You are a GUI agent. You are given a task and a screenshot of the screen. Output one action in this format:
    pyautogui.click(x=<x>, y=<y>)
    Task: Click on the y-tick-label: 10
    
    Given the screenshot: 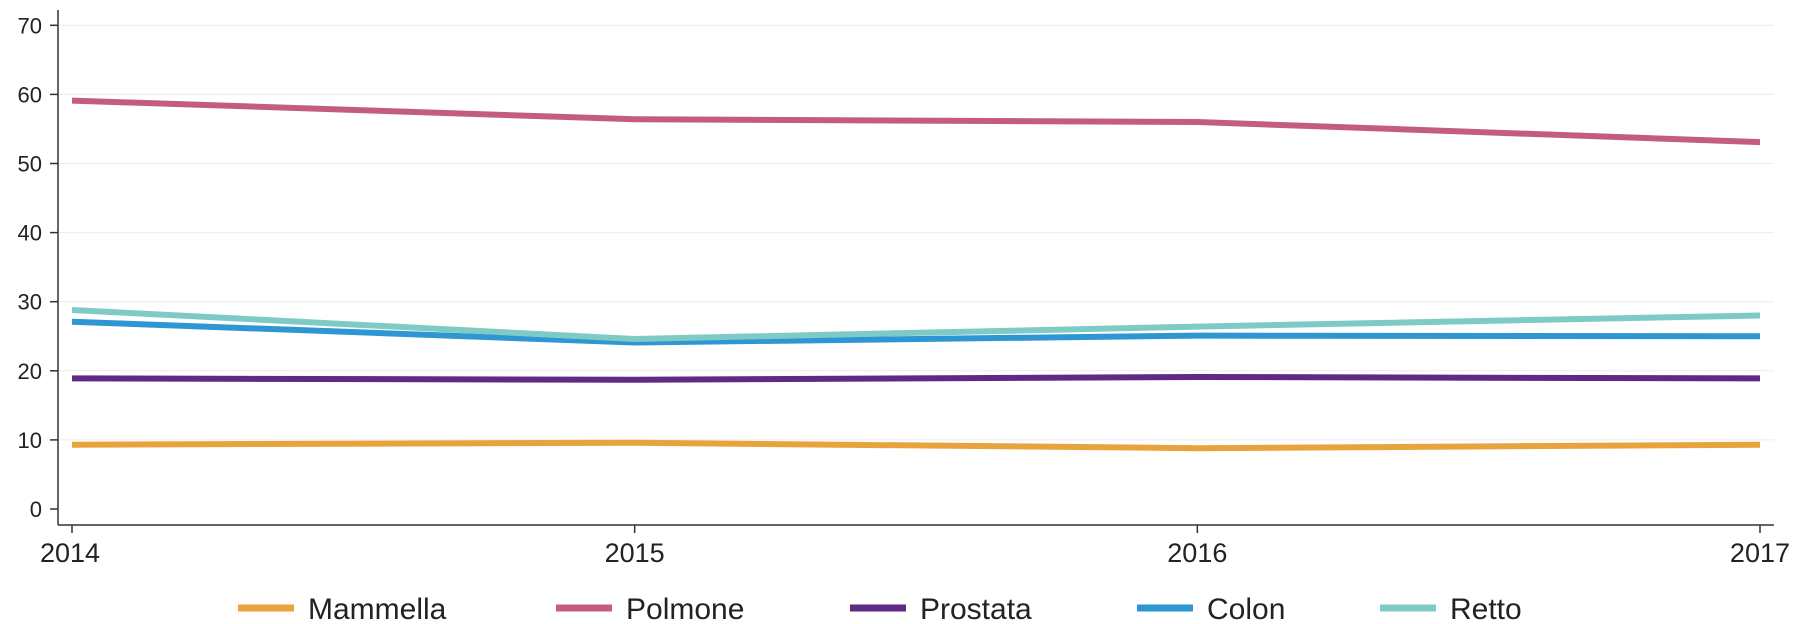 What is the action you would take?
    pyautogui.click(x=30, y=440)
    